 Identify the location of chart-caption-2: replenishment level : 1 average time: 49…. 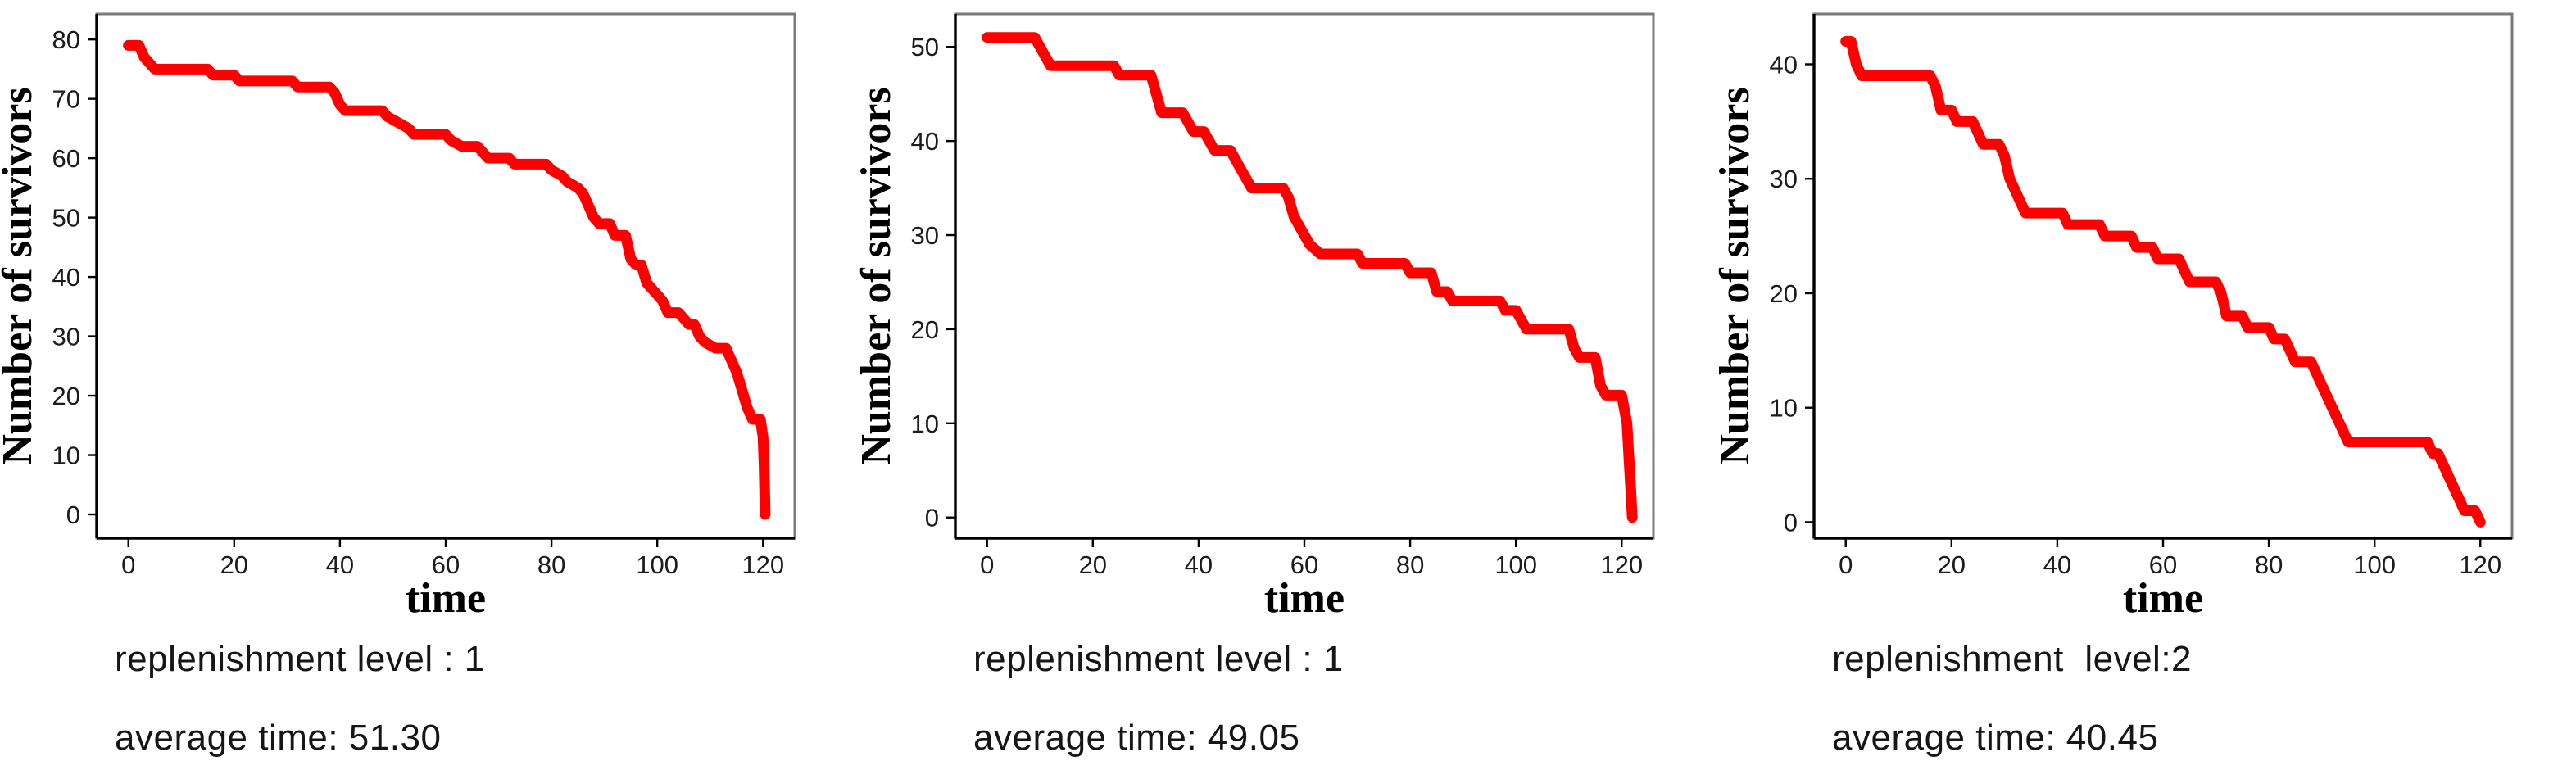
(1158, 699).